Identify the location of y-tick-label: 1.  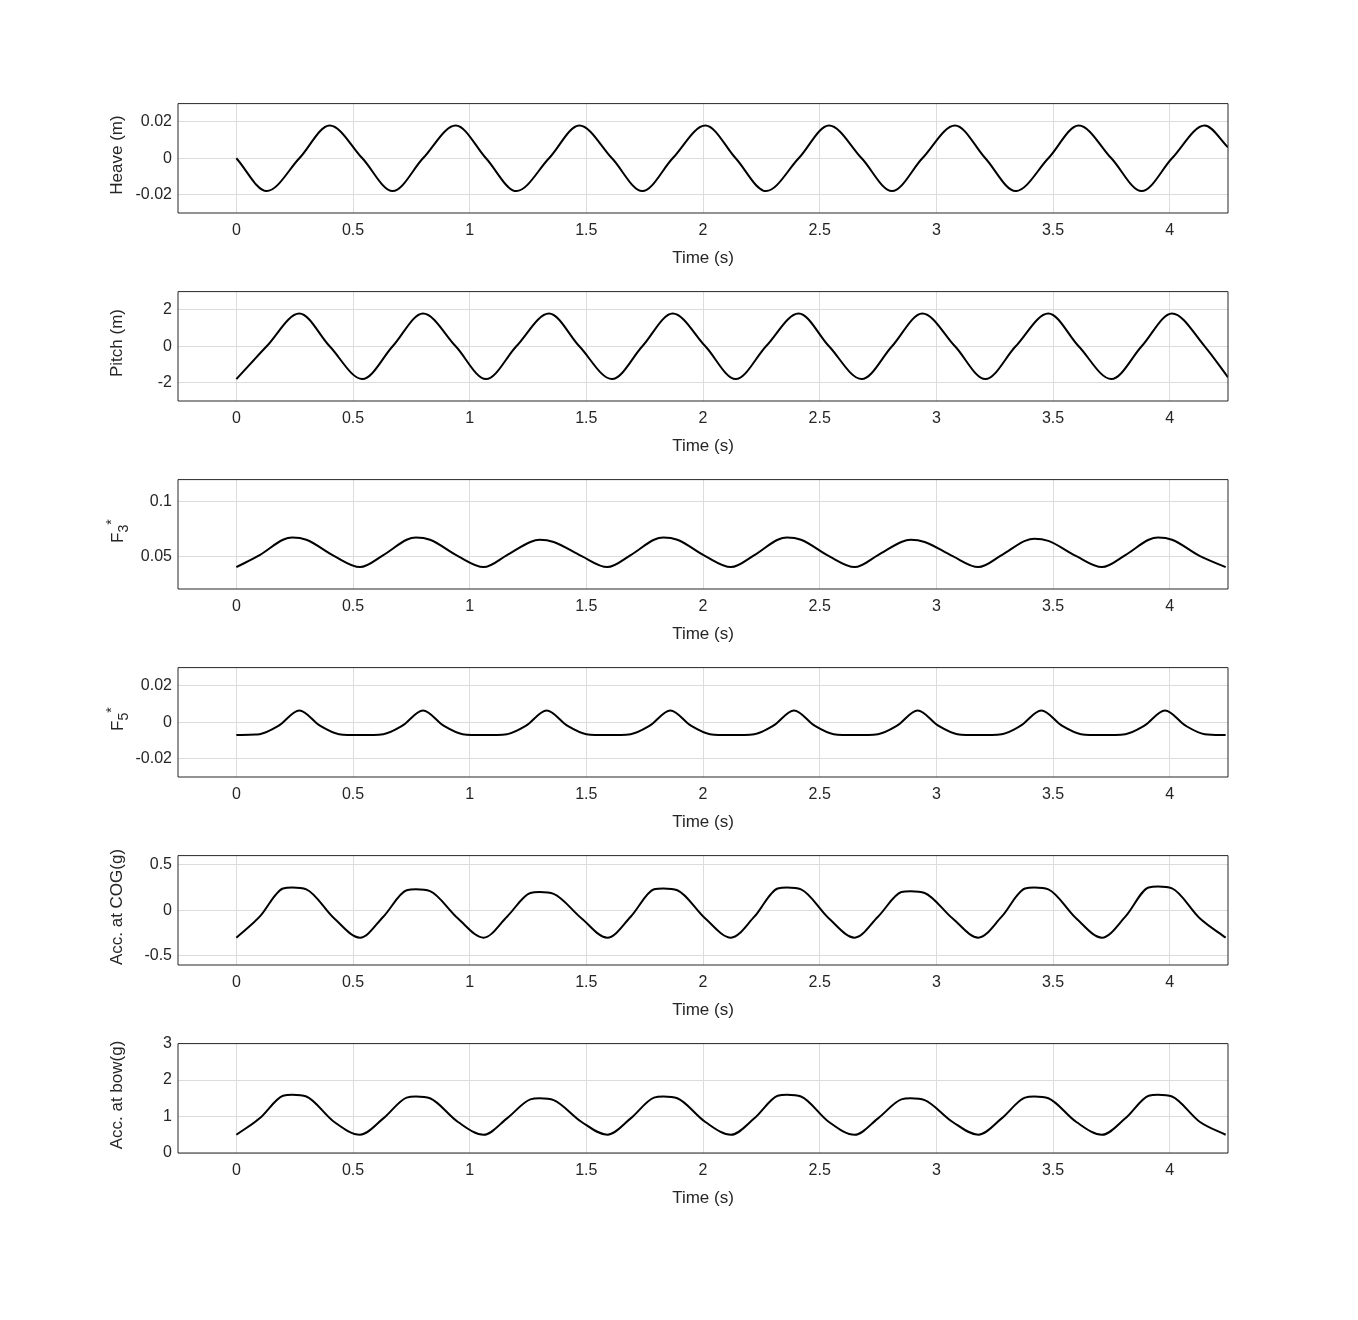
(168, 1115).